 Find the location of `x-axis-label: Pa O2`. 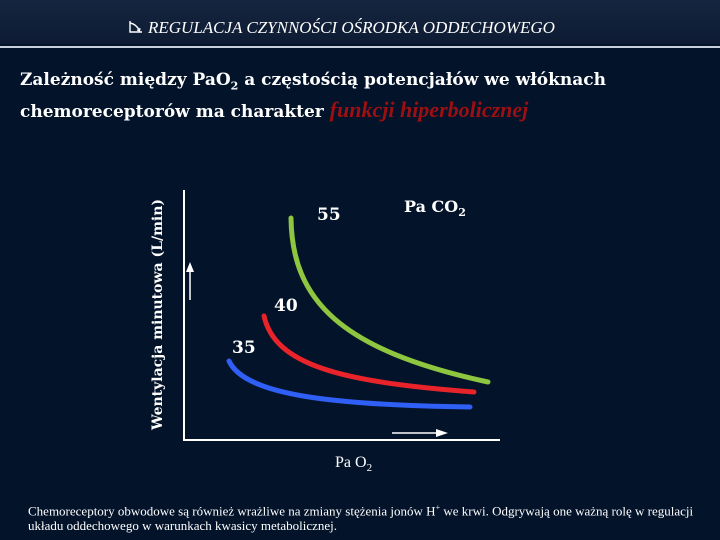

x-axis-label: Pa O2 is located at coordinates (353, 464).